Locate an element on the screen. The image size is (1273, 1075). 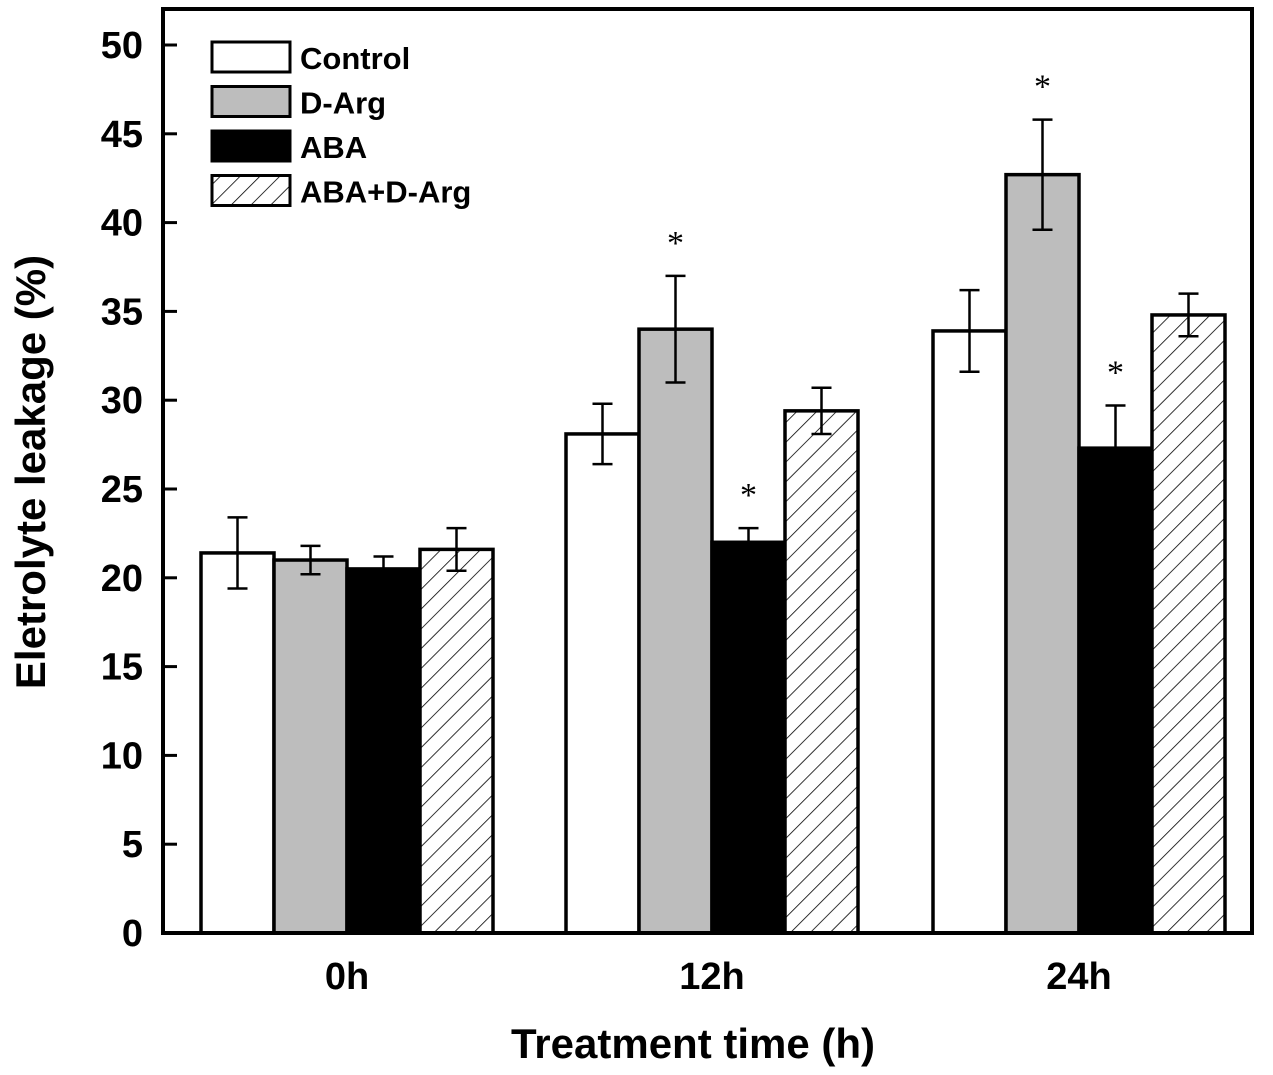
bar-aba-0h is located at coordinates (383, 751).